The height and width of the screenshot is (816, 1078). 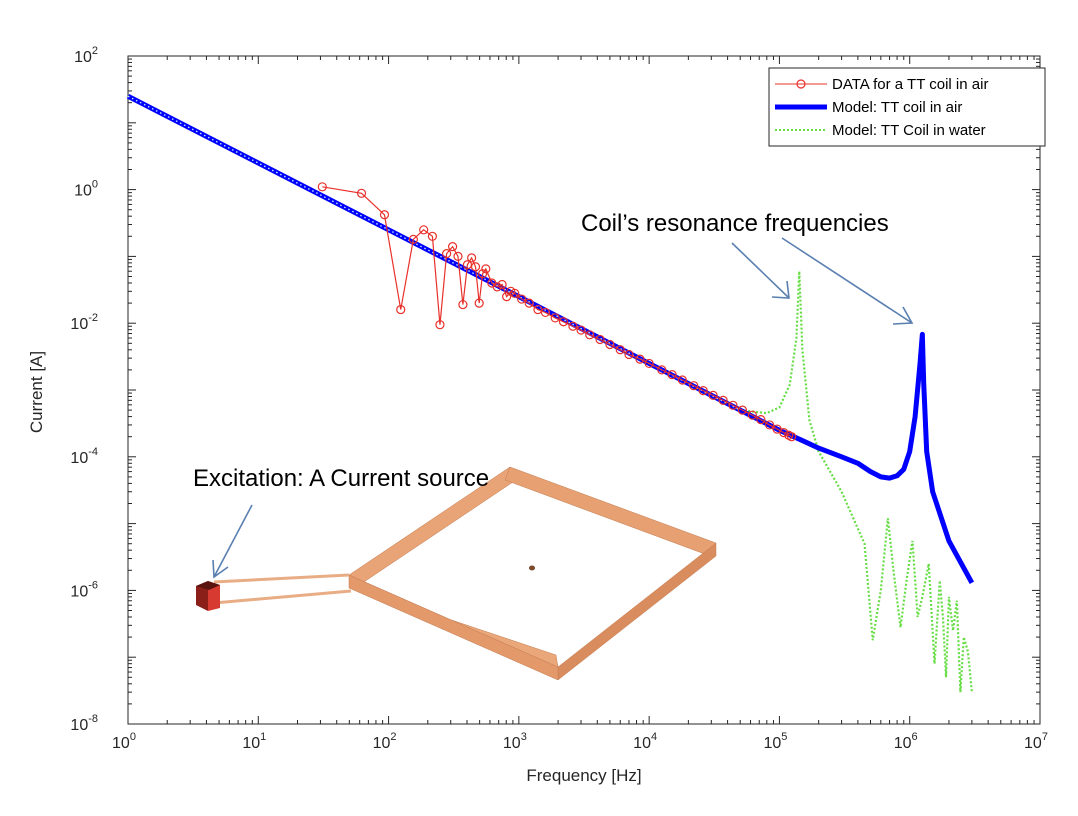 I want to click on y-tick-label: 10⁰, so click(x=86, y=189).